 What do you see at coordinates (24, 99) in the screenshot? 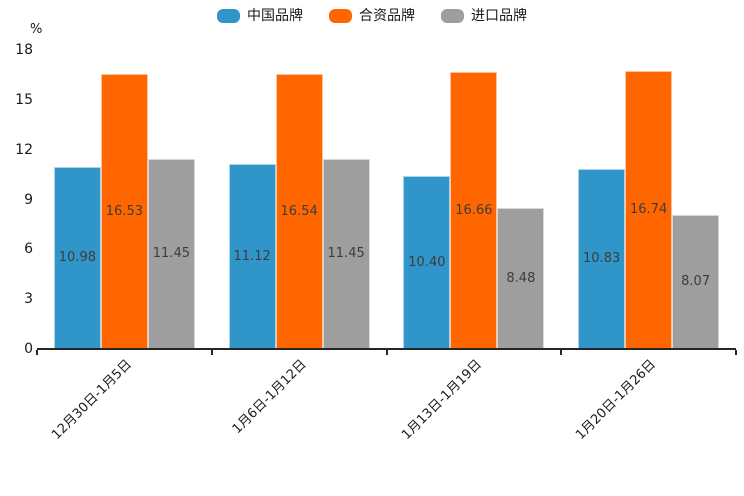
I see `y-axis-tick-label: 15` at bounding box center [24, 99].